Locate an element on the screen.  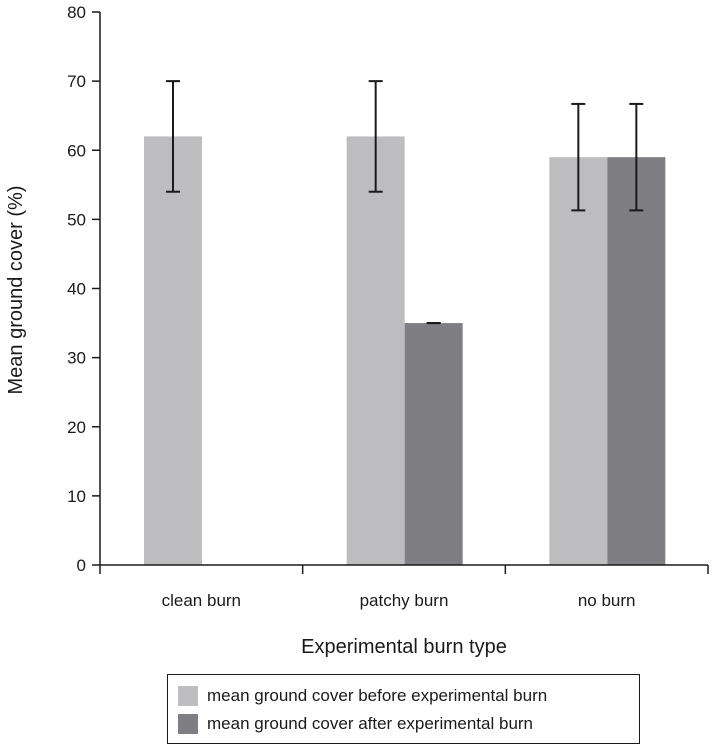
y-tick-label: 40 is located at coordinates (76, 289).